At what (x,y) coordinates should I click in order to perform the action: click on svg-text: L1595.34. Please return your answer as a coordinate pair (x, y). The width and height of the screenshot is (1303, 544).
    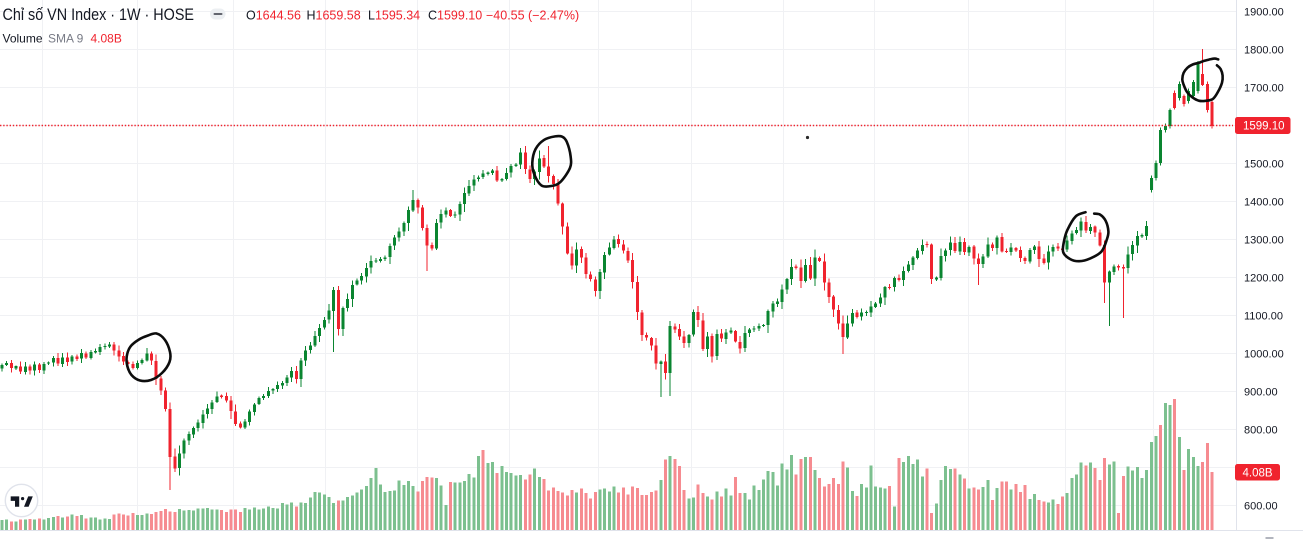
    Looking at the image, I should click on (394, 16).